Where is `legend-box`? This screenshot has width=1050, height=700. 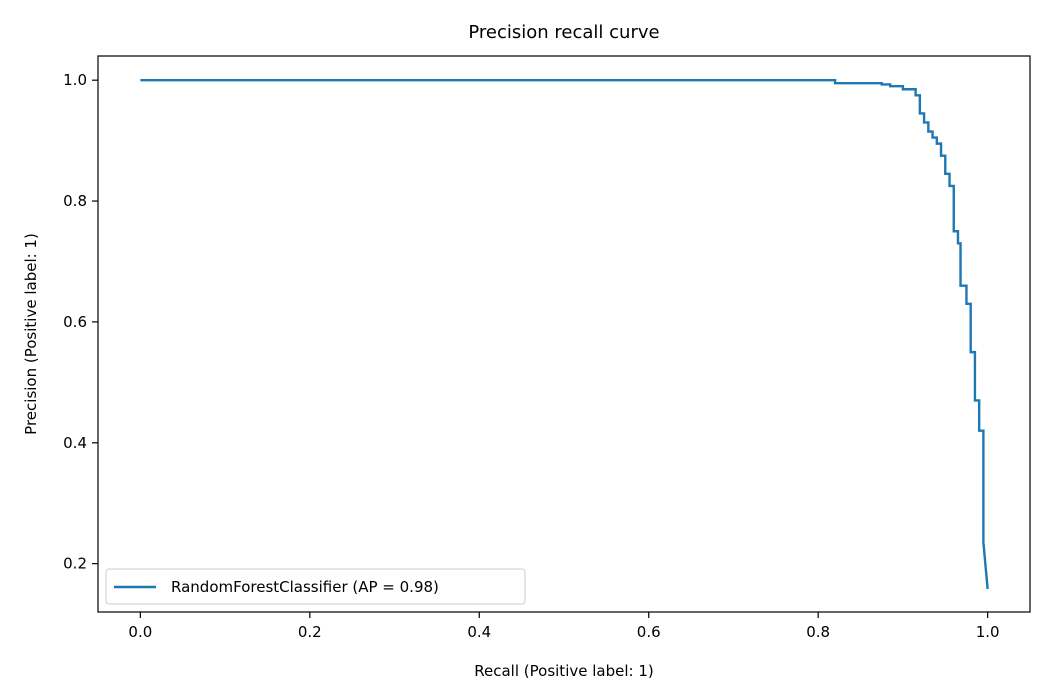
legend-box is located at coordinates (315, 586).